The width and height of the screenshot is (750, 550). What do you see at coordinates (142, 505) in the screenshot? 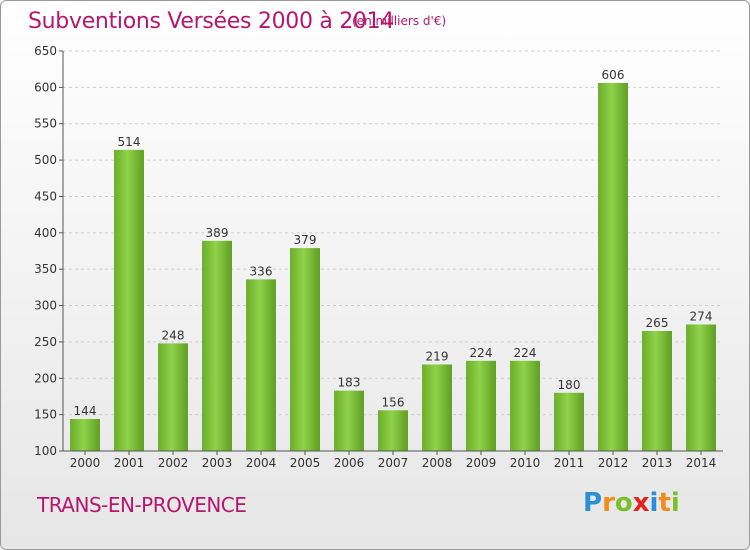
I see `place-name: TRANS-EN-PROVENCE` at bounding box center [142, 505].